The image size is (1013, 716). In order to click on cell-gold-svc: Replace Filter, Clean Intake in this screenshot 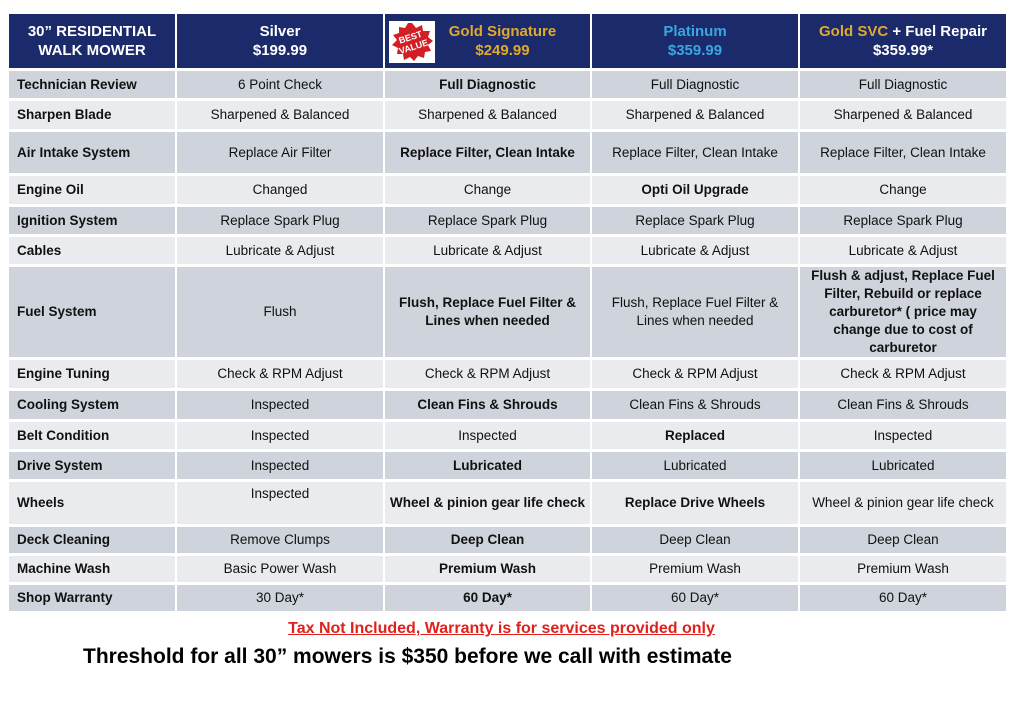, I will do `click(903, 152)`.